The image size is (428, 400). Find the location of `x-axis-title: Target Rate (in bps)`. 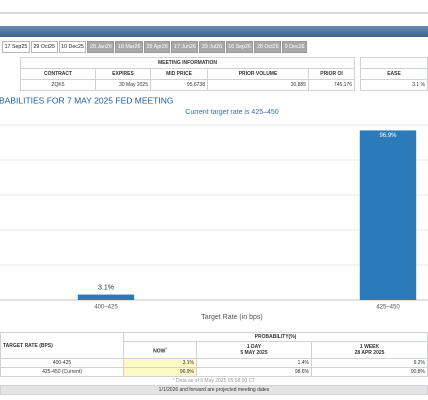

x-axis-title: Target Rate (in bps) is located at coordinates (231, 317).